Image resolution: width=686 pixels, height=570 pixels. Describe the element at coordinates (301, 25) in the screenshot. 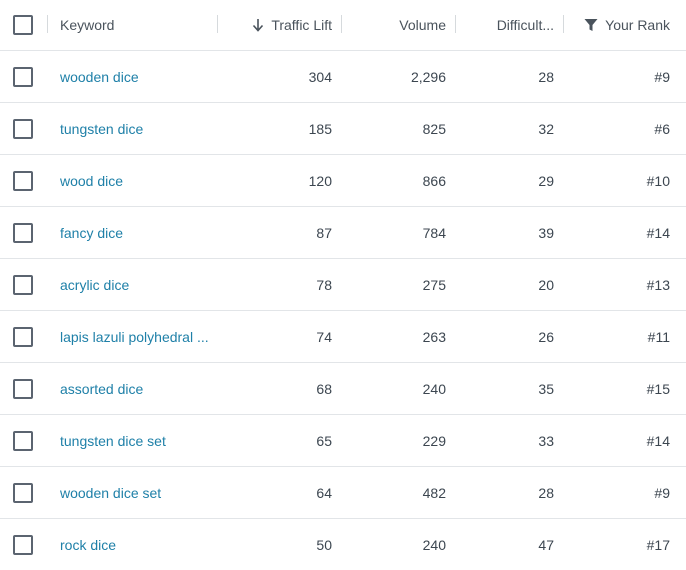

I see `column-header-traffic-lift-label: Traffic Lift` at that location.